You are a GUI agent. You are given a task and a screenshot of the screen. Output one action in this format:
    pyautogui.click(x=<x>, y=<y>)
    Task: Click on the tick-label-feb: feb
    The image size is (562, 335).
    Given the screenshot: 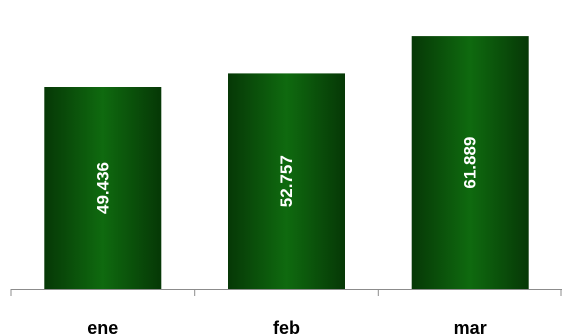 What is the action you would take?
    pyautogui.click(x=286, y=326)
    